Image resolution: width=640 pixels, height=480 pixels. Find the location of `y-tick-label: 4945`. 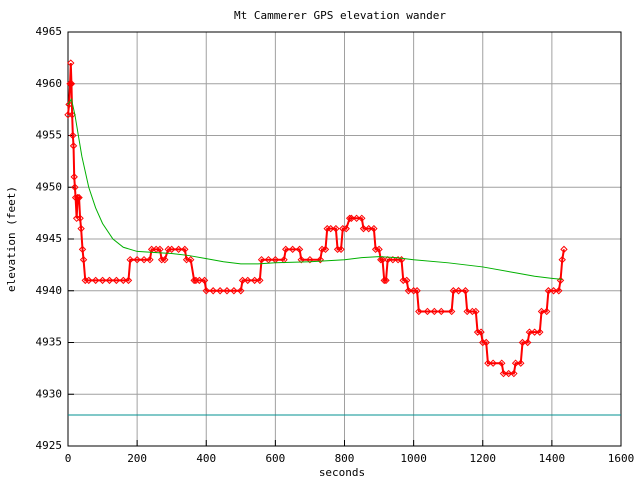

y-tick-label: 4945 is located at coordinates (49, 238).